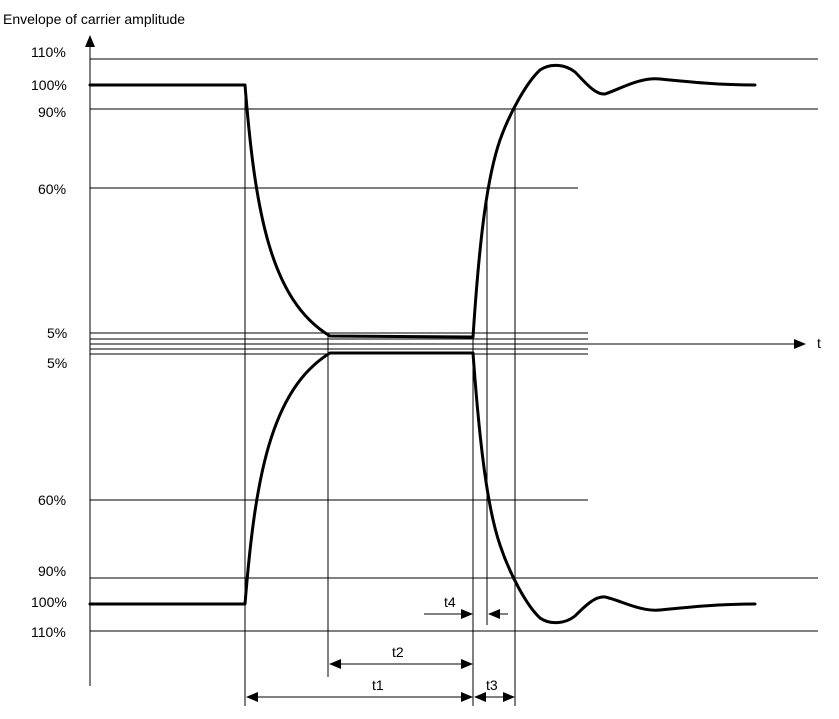 The image size is (839, 719). What do you see at coordinates (450, 602) in the screenshot?
I see `t4-label: t4` at bounding box center [450, 602].